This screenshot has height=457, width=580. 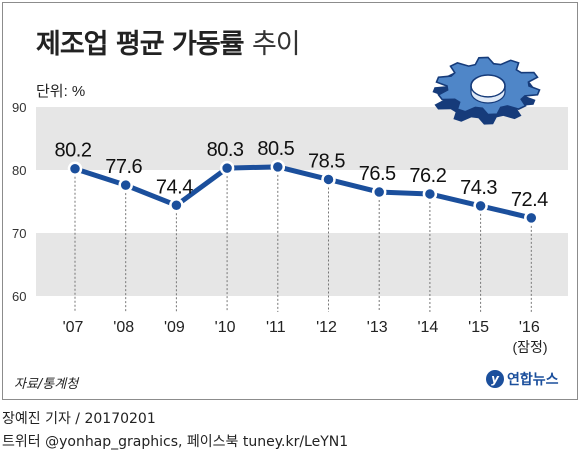 I want to click on x-tick-label: '08, so click(x=123, y=327).